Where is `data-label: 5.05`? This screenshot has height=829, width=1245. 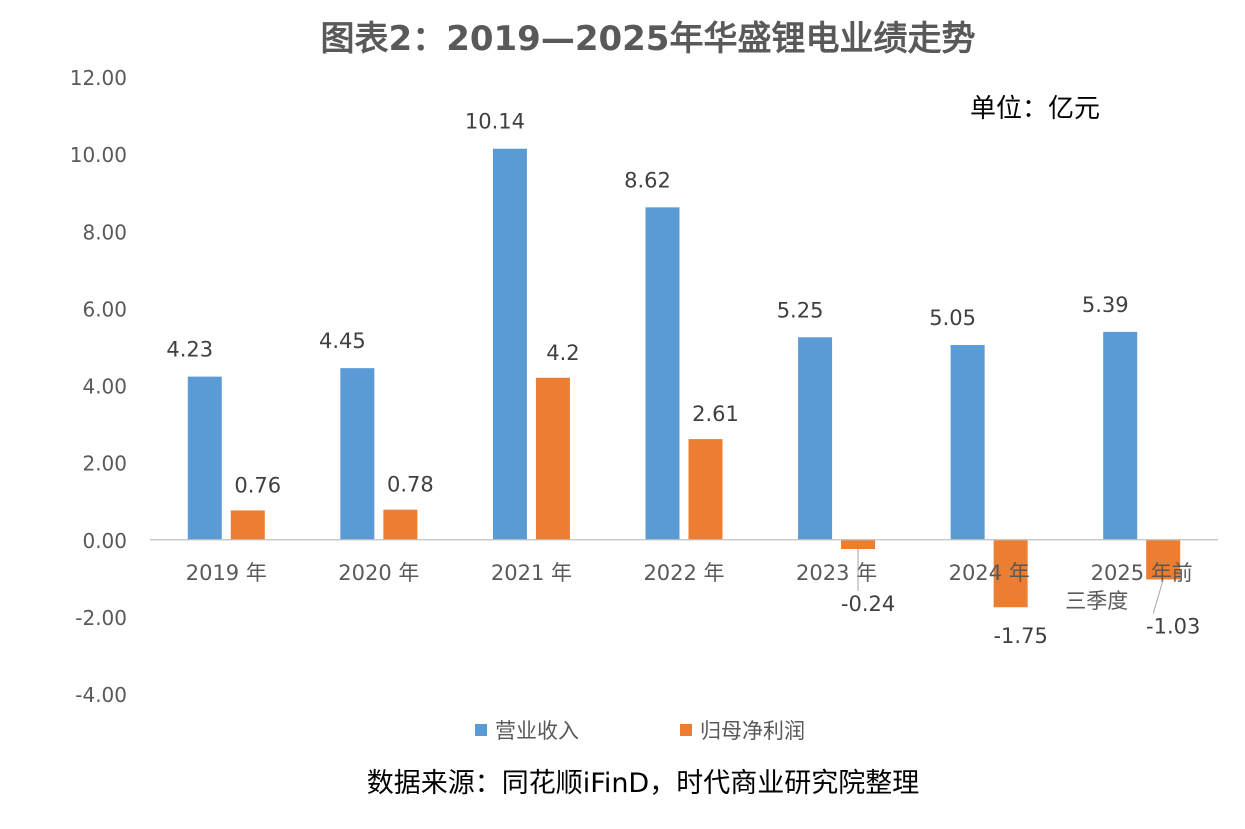 data-label: 5.05 is located at coordinates (952, 318).